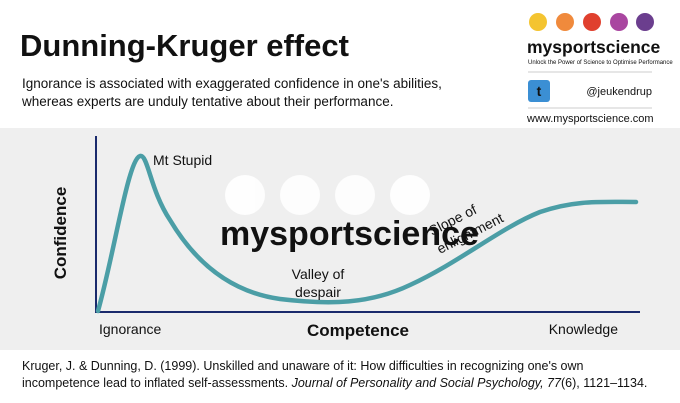 The width and height of the screenshot is (680, 403). I want to click on y-axis-label: Confidence, so click(60, 233).